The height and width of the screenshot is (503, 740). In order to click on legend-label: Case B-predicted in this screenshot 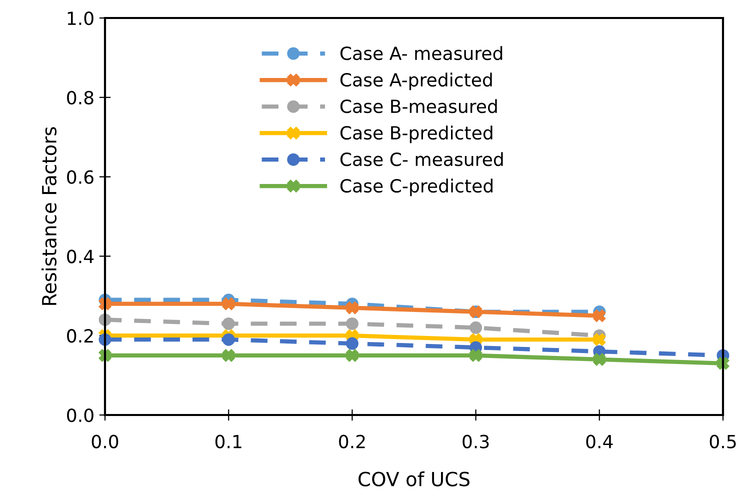, I will do `click(416, 135)`.